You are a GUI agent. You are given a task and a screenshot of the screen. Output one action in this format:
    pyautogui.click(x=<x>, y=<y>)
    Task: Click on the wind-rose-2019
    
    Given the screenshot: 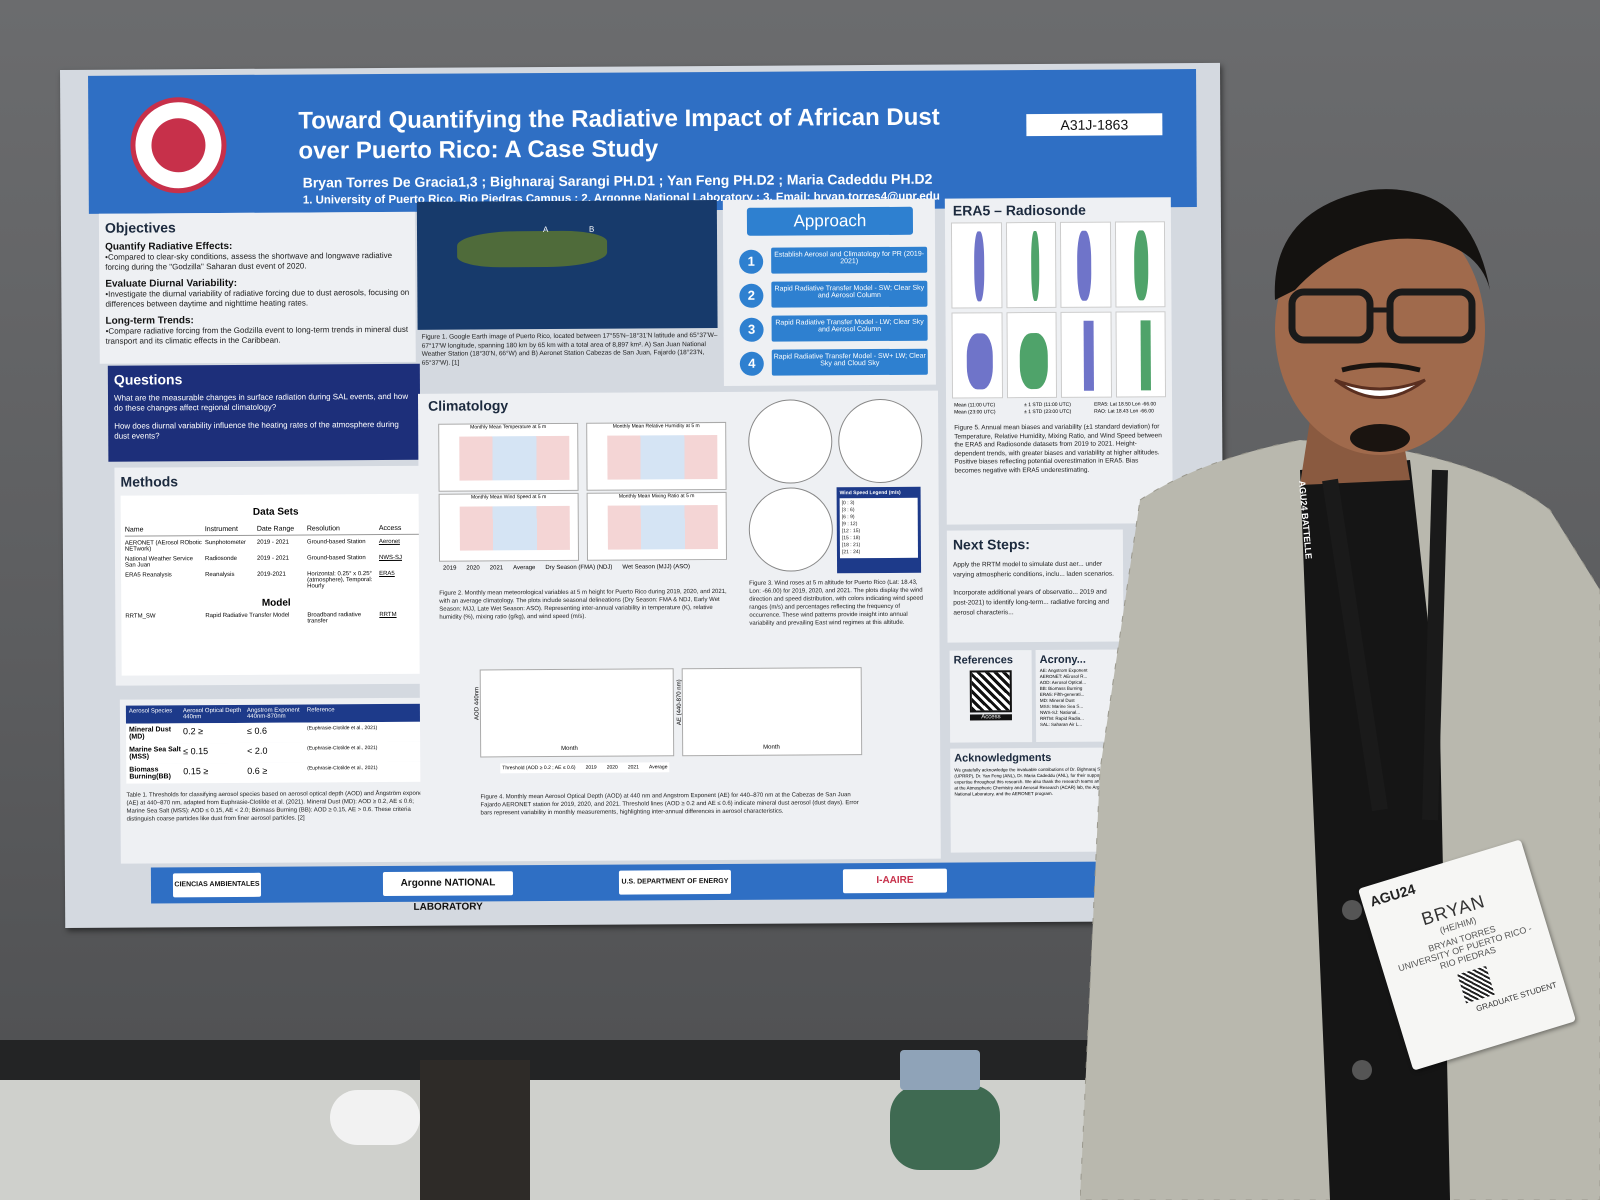 What is the action you would take?
    pyautogui.click(x=790, y=441)
    